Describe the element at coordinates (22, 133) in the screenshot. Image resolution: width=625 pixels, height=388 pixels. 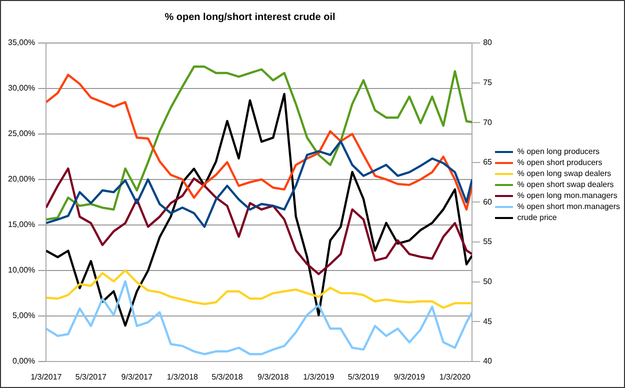
I see `y-tick-label: 25,00%` at that location.